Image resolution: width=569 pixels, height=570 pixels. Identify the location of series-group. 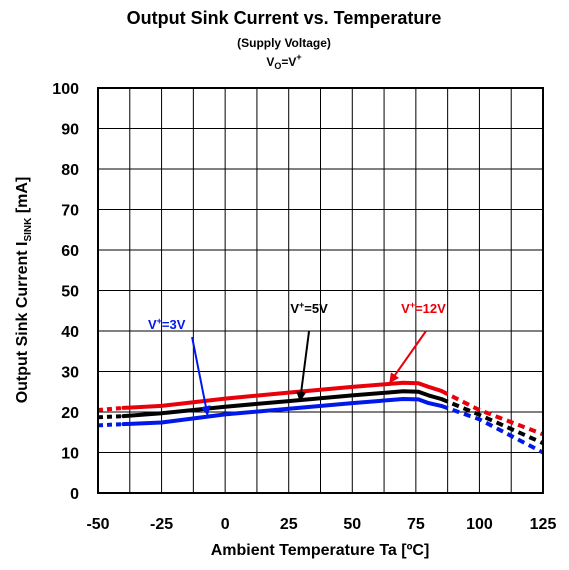
(320, 417).